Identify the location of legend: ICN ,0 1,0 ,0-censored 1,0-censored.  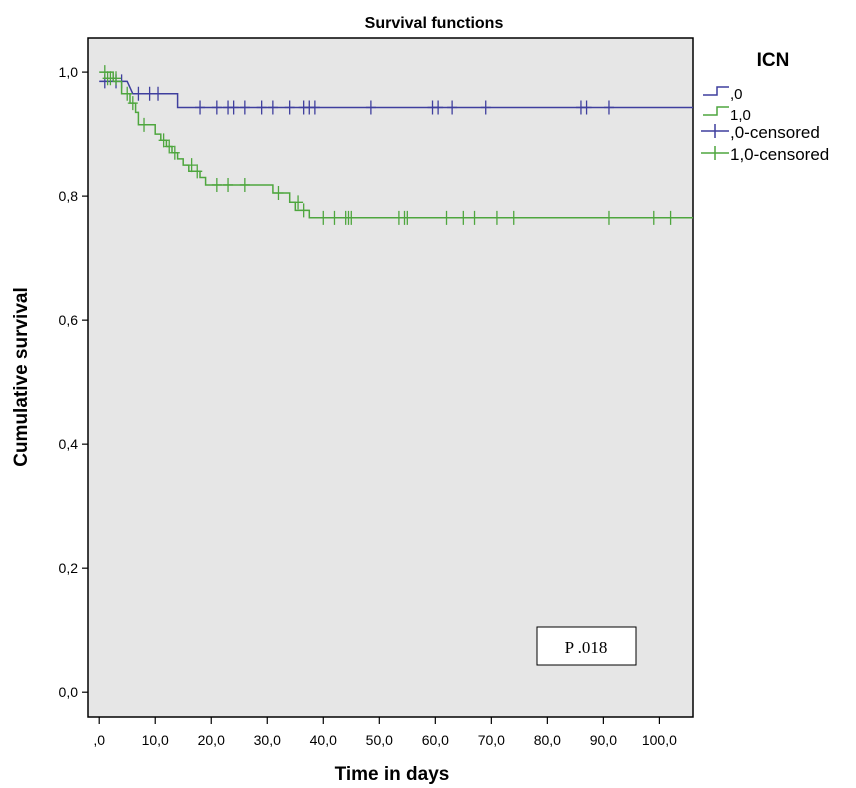
(765, 107).